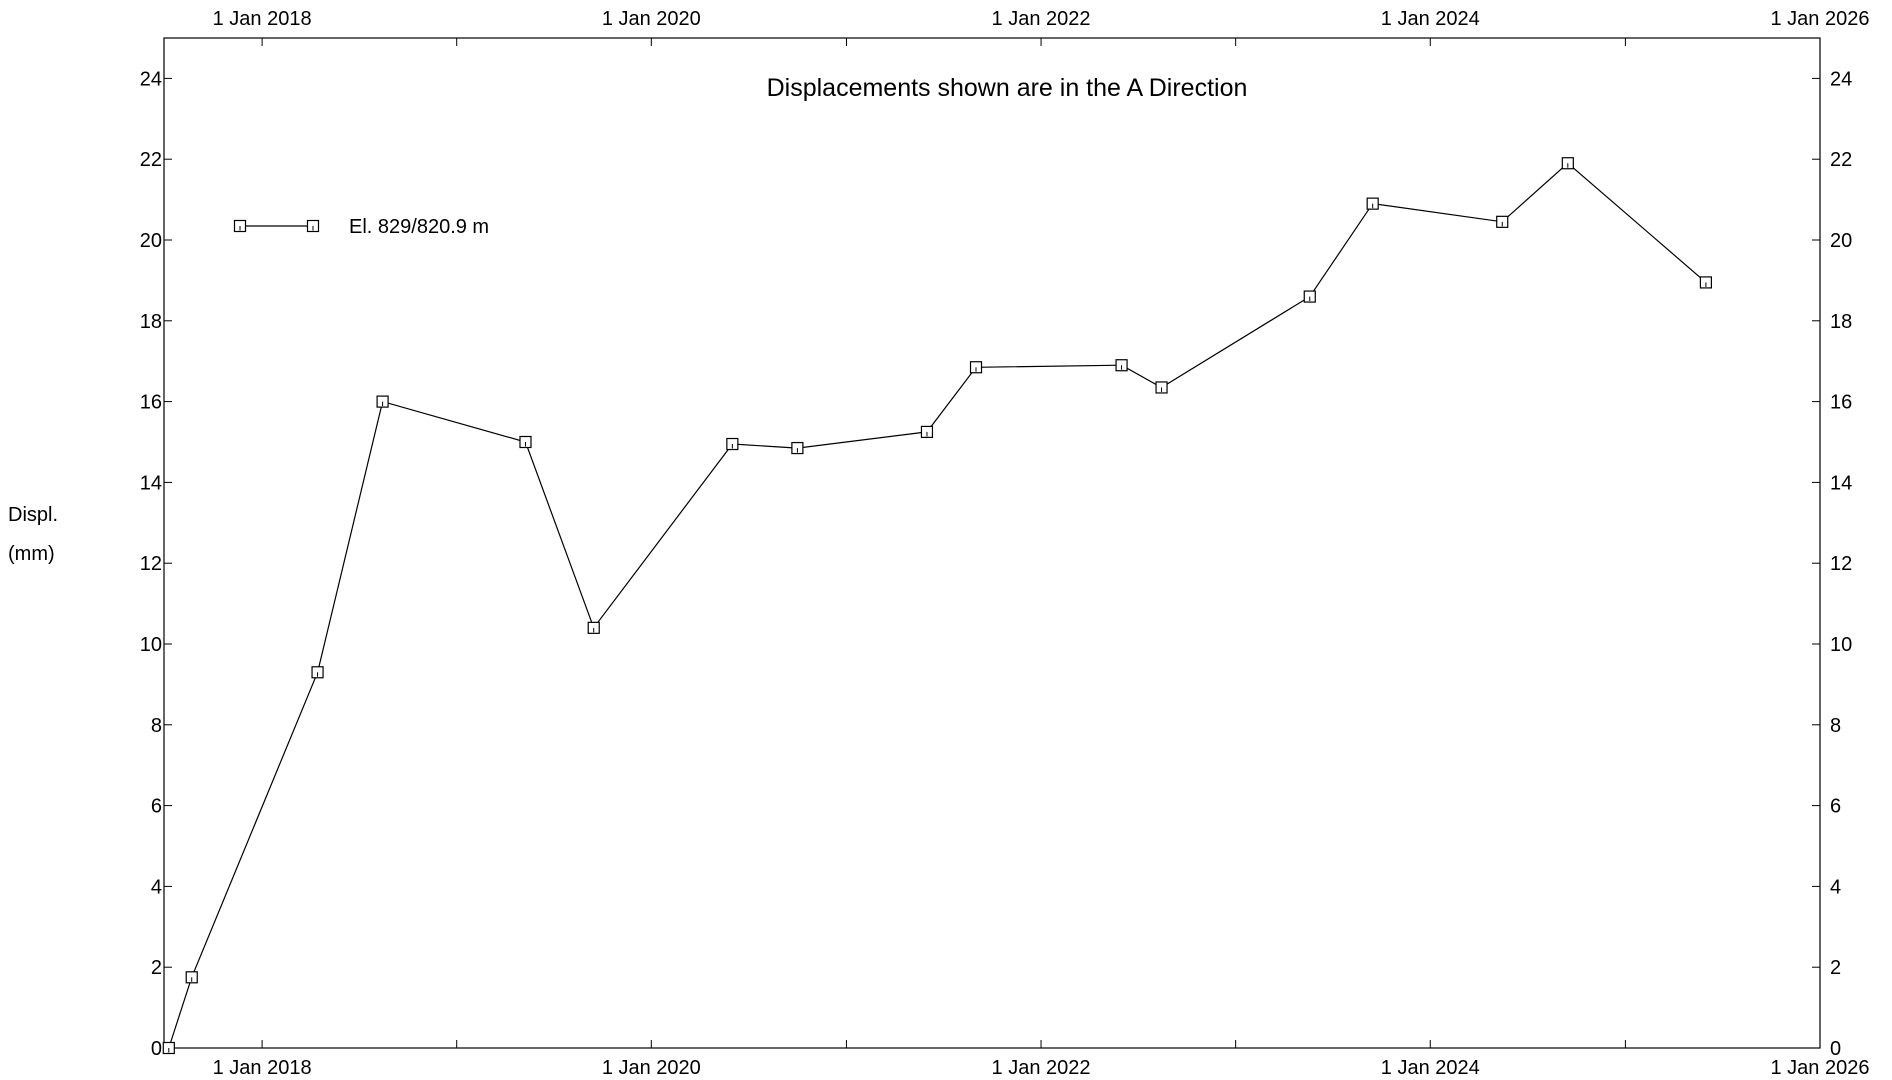  I want to click on y-tick-label-left: 24, so click(151, 79).